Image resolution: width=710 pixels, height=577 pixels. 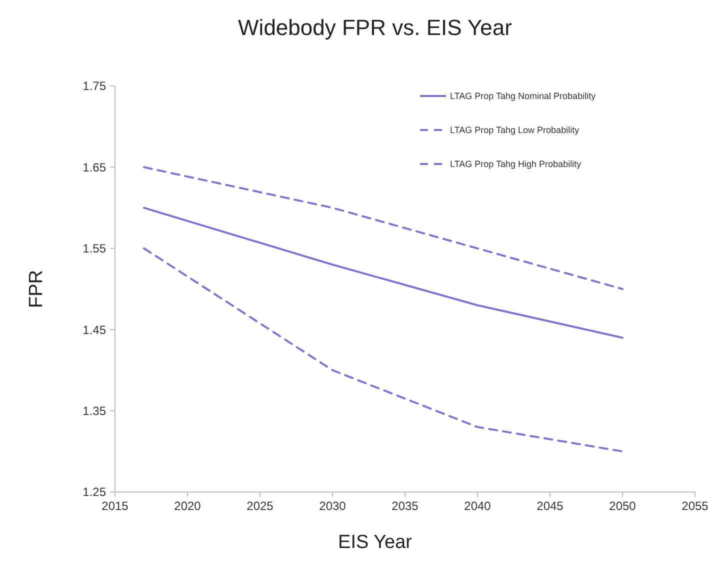 What do you see at coordinates (36, 289) in the screenshot?
I see `y-axis-title: FPR` at bounding box center [36, 289].